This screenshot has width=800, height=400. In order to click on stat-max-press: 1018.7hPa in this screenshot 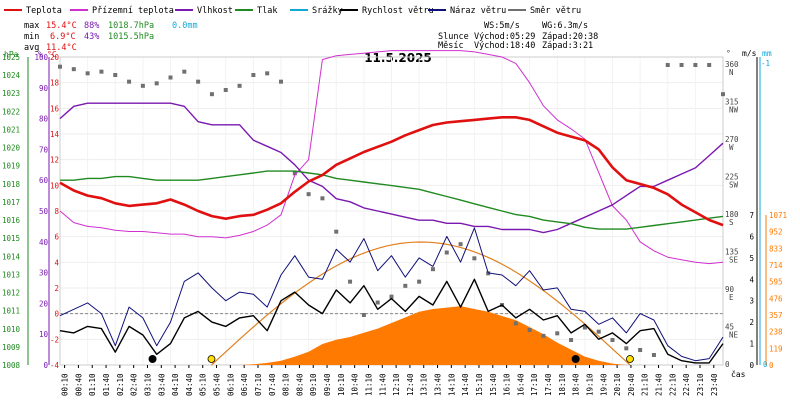, I will do `click(131, 26)`.